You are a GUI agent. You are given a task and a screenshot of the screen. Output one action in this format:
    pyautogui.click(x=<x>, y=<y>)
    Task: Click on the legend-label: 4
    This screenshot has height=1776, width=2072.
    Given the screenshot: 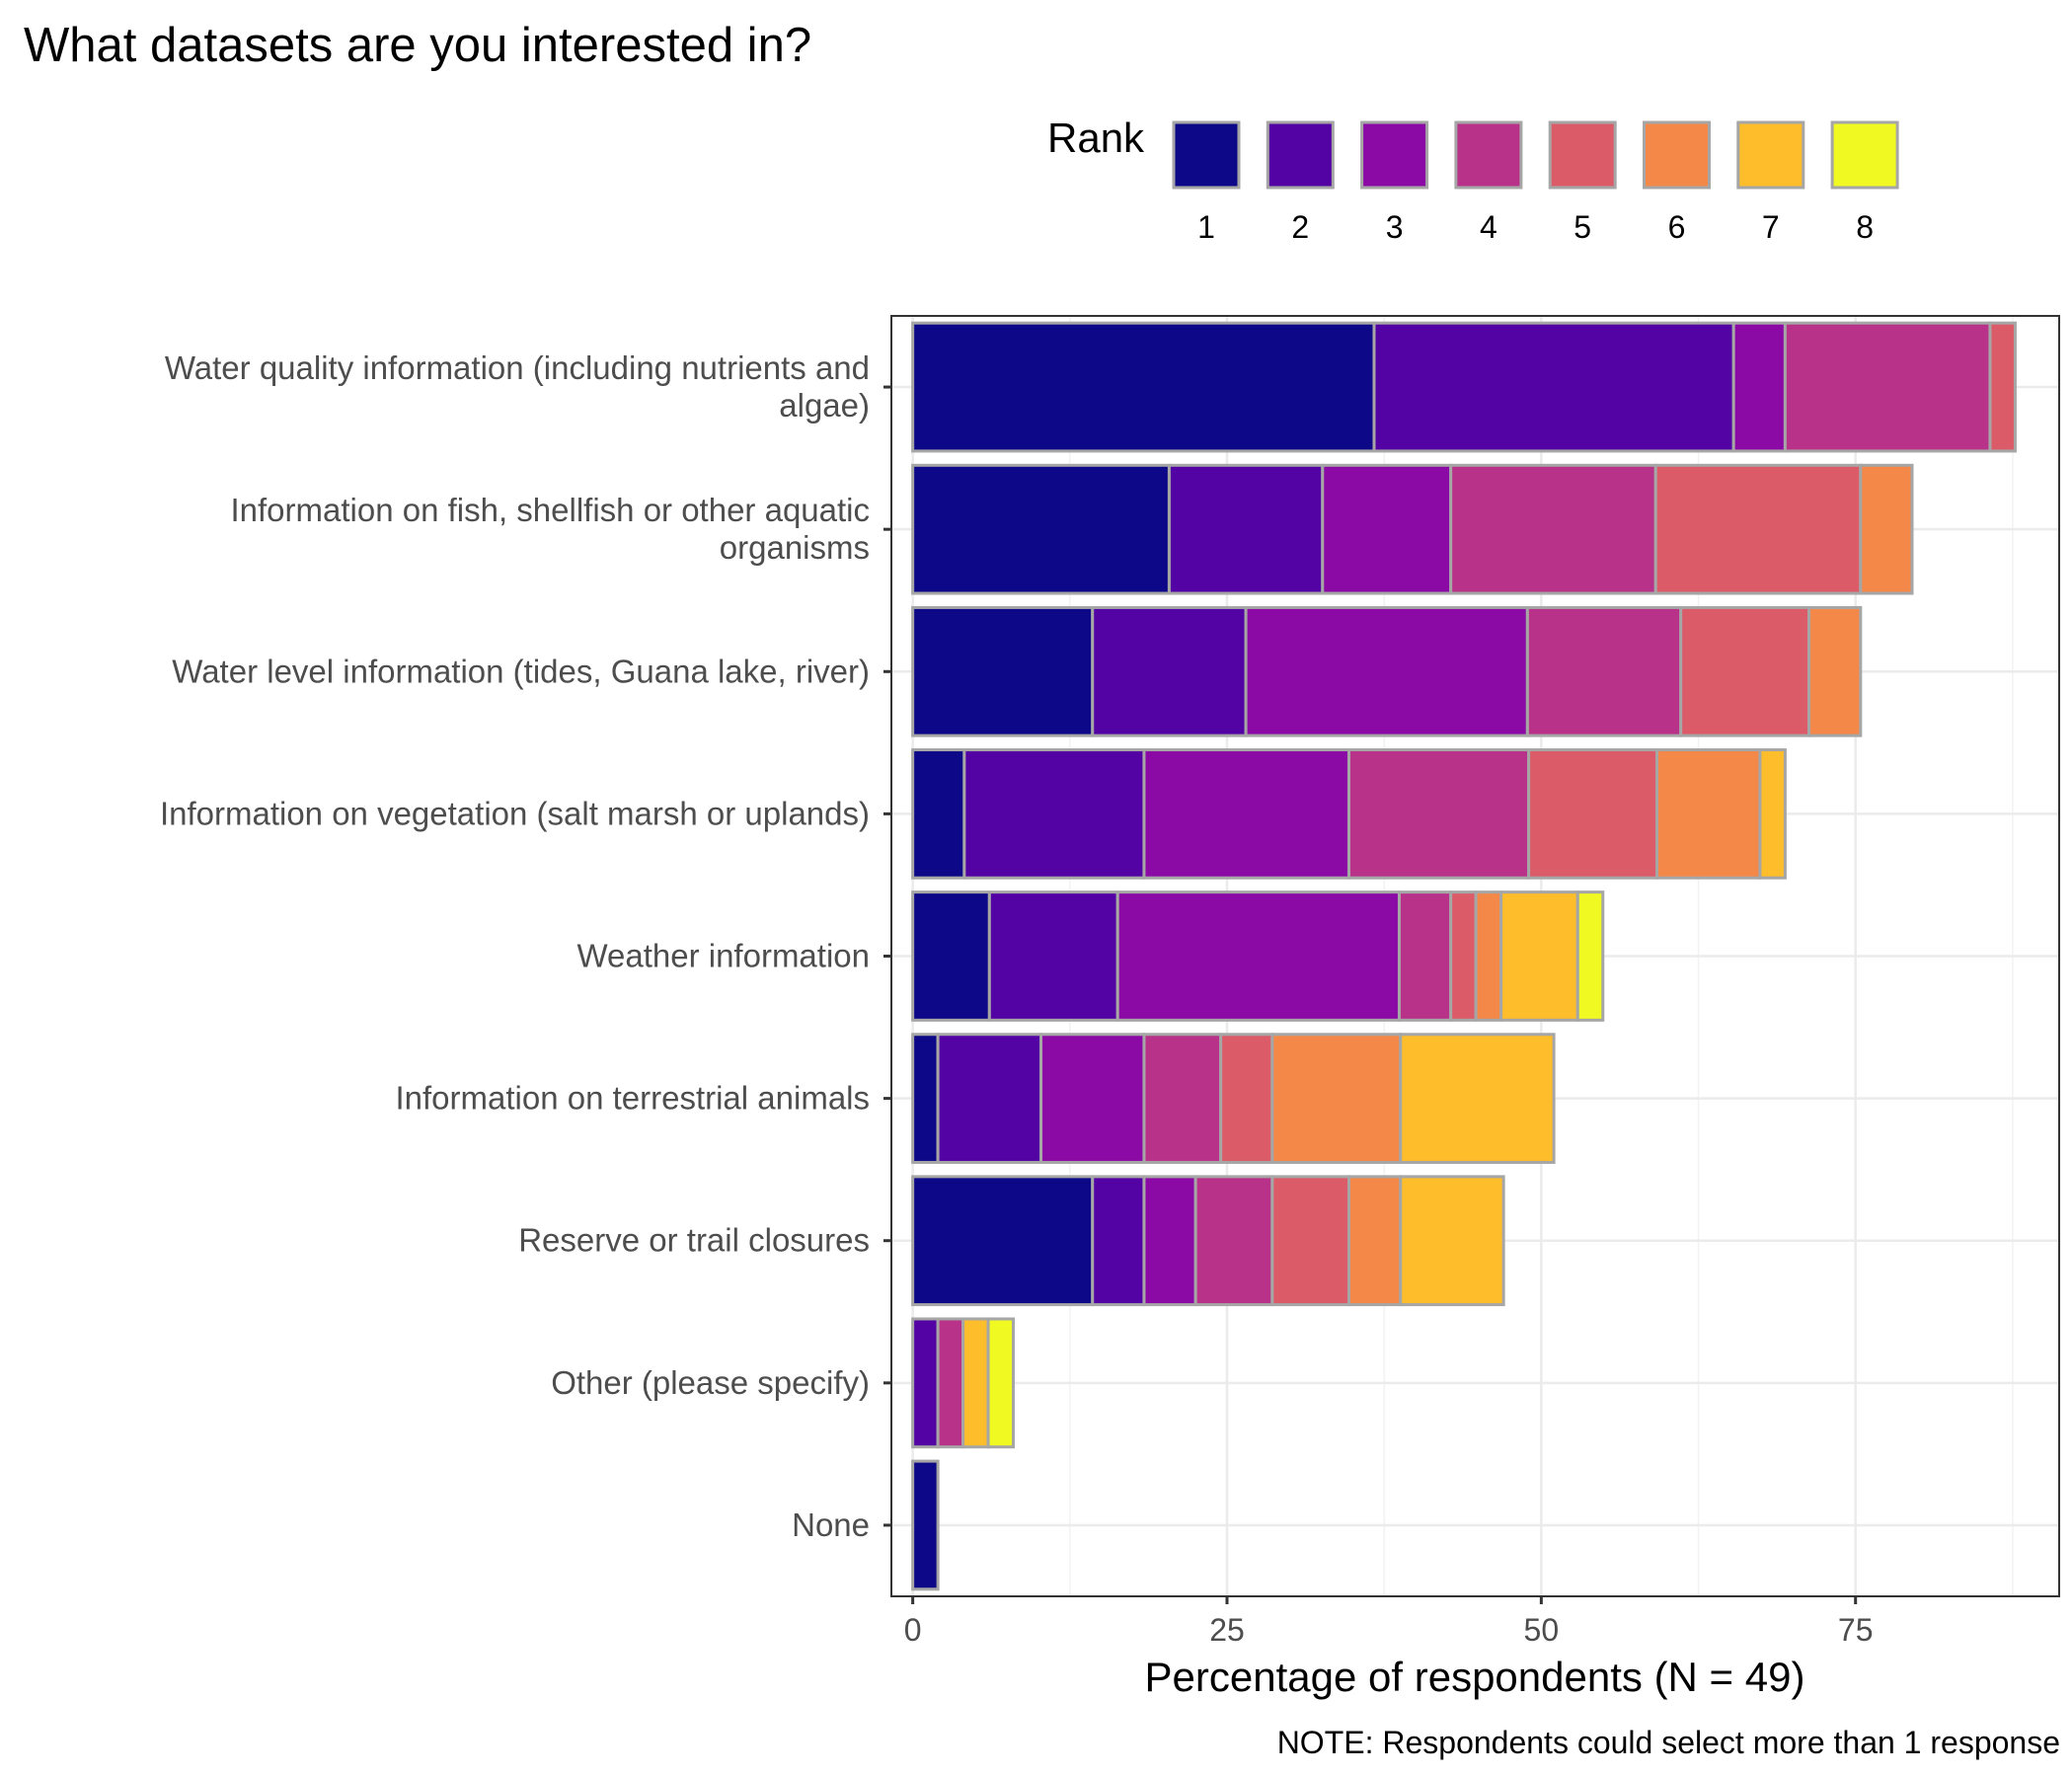 What is the action you would take?
    pyautogui.click(x=1488, y=227)
    